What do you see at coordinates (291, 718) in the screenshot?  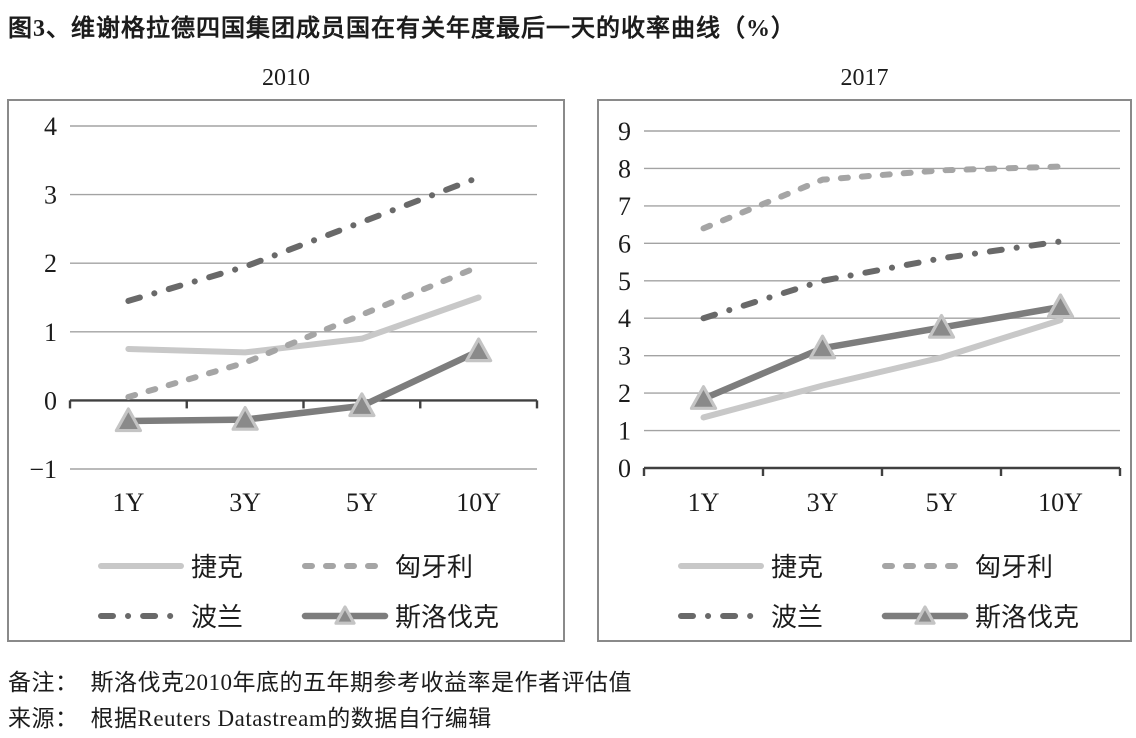 I see `note-source-text: 根据Reuters Datastream的数据自行编辑` at bounding box center [291, 718].